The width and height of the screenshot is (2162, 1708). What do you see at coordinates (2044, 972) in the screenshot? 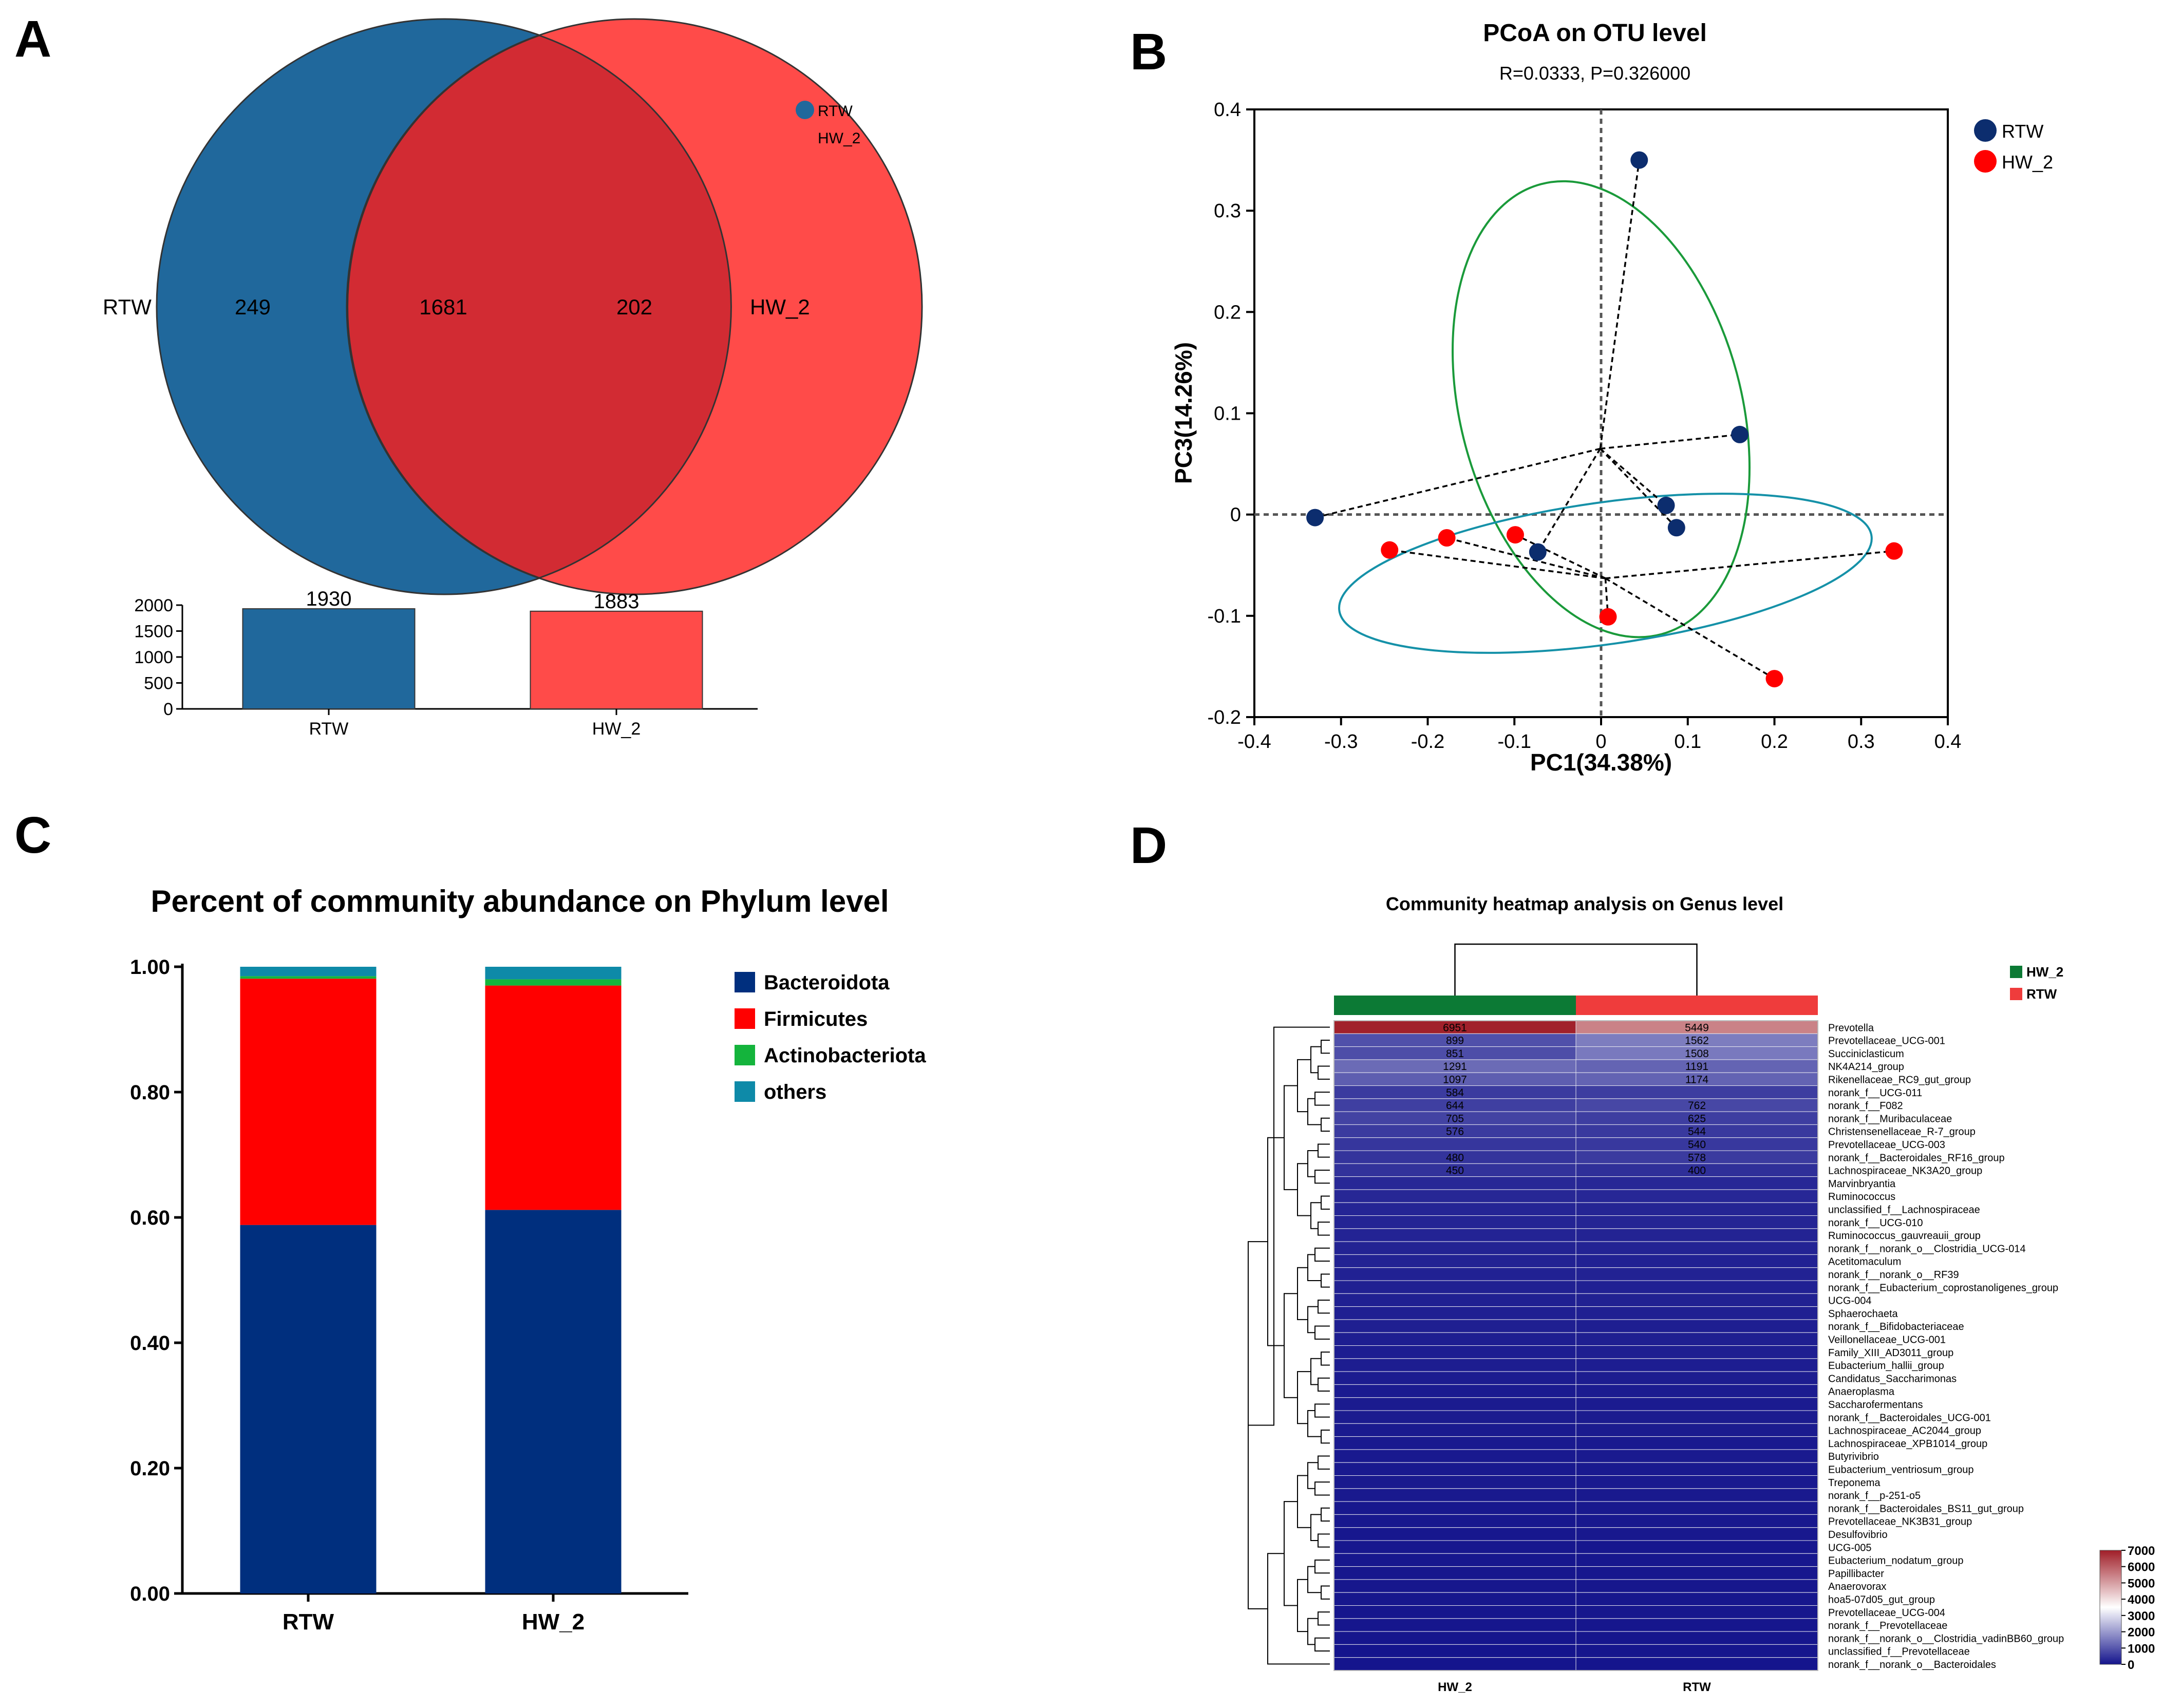
I see `group-legend-label-hw2: HW_2` at bounding box center [2044, 972].